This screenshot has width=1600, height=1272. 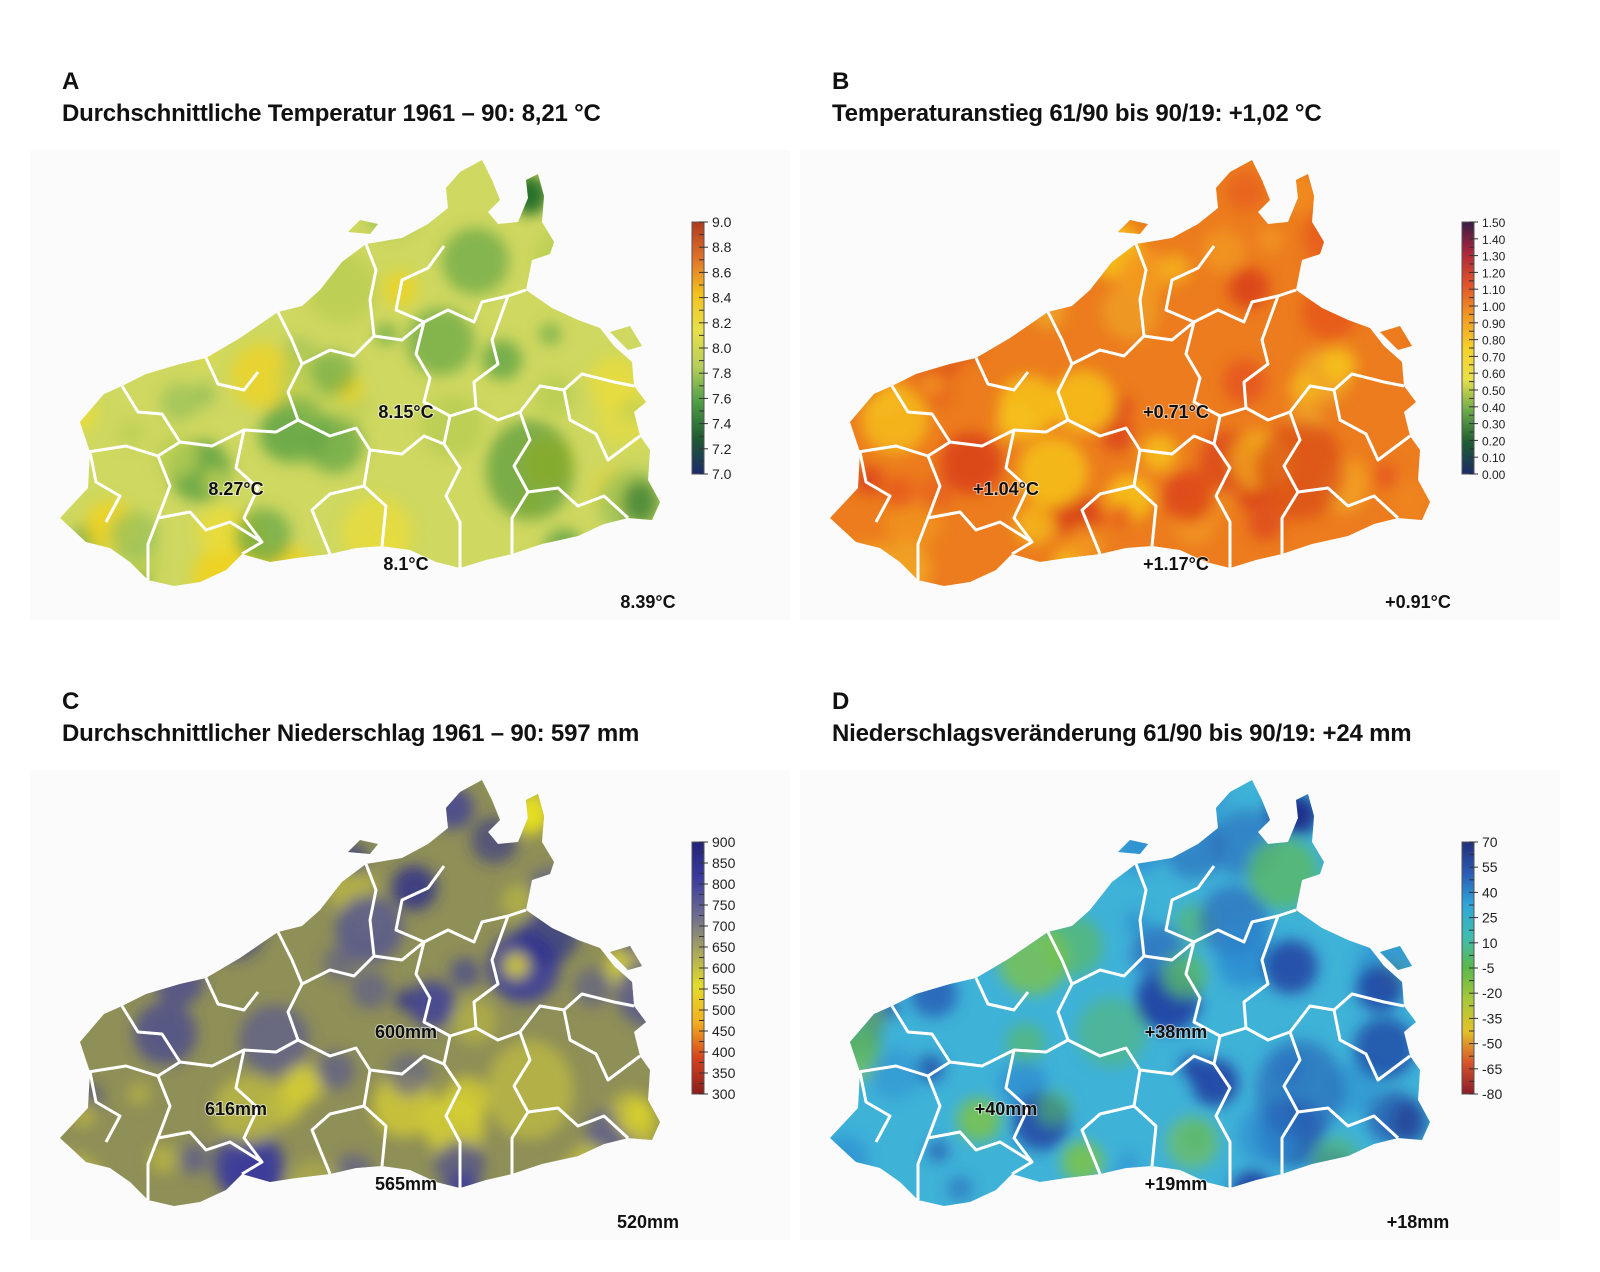 I want to click on legend-tick-label: 1.30, so click(x=1494, y=257).